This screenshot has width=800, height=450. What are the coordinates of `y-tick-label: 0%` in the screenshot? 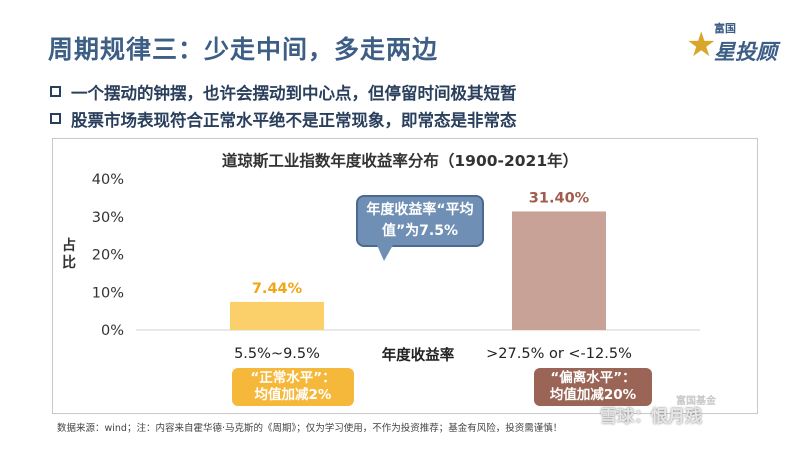 It's located at (112, 331).